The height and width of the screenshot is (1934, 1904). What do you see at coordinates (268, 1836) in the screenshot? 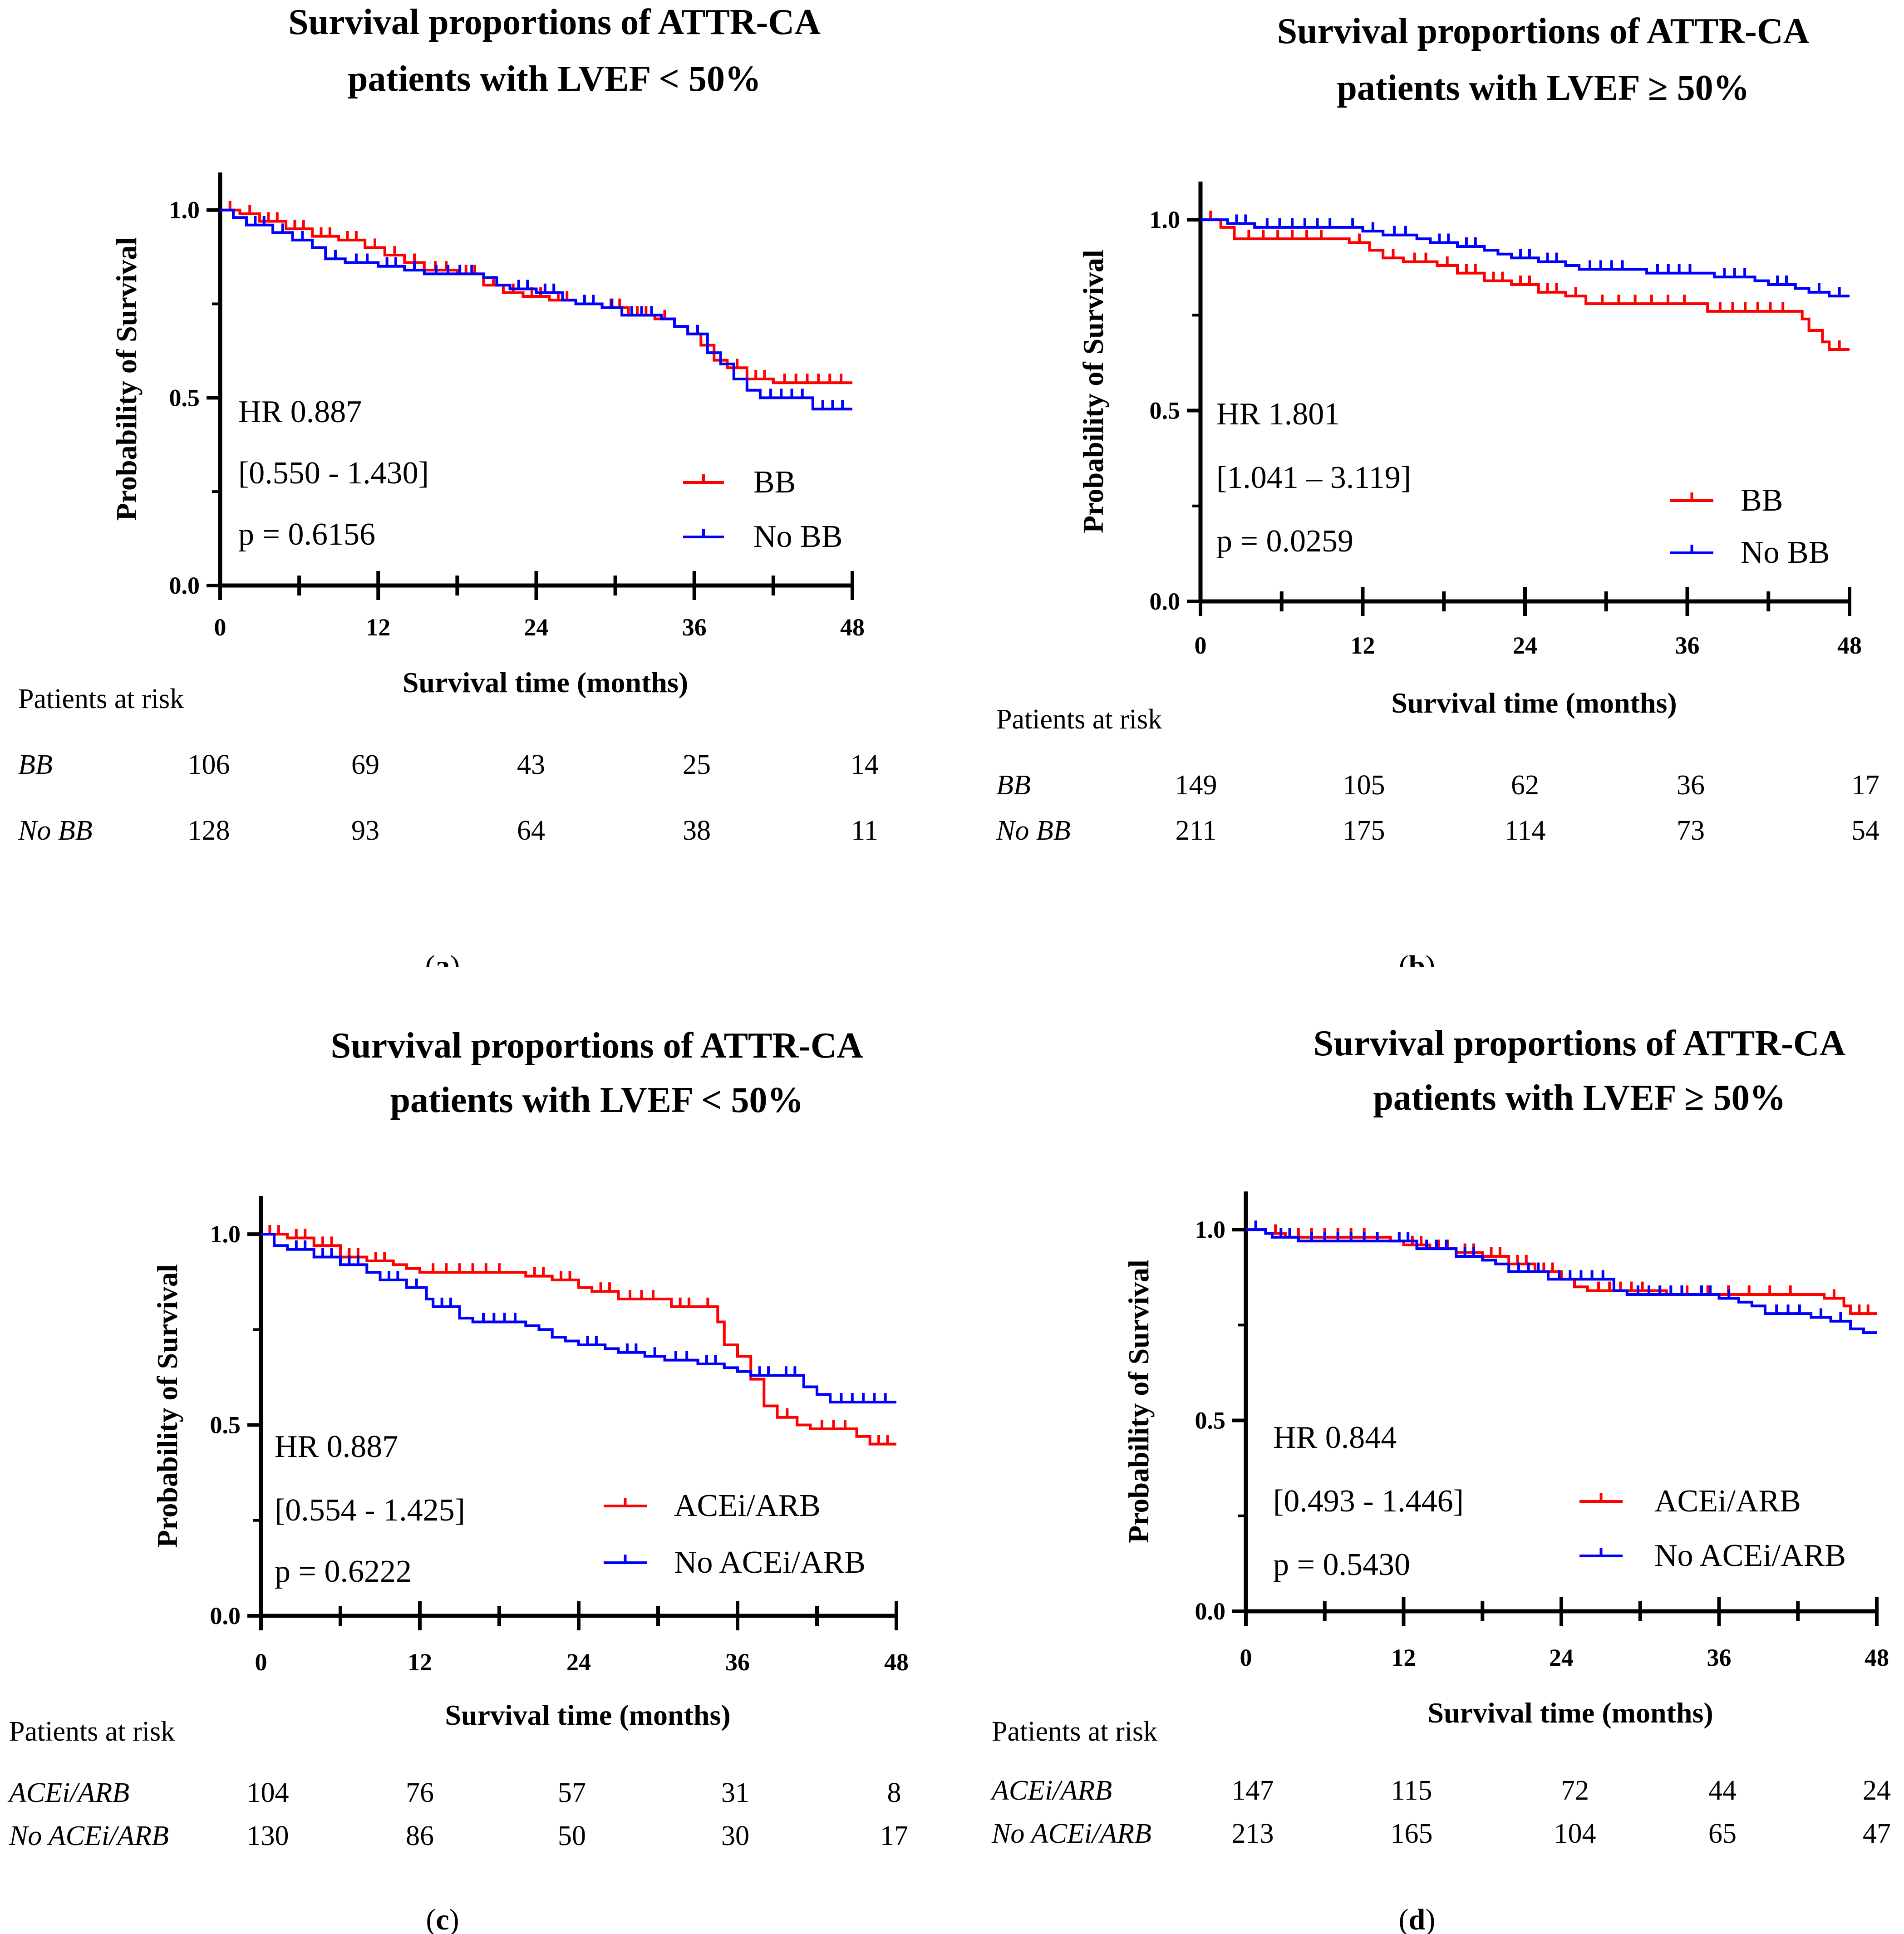
I see `risk-count: 130` at bounding box center [268, 1836].